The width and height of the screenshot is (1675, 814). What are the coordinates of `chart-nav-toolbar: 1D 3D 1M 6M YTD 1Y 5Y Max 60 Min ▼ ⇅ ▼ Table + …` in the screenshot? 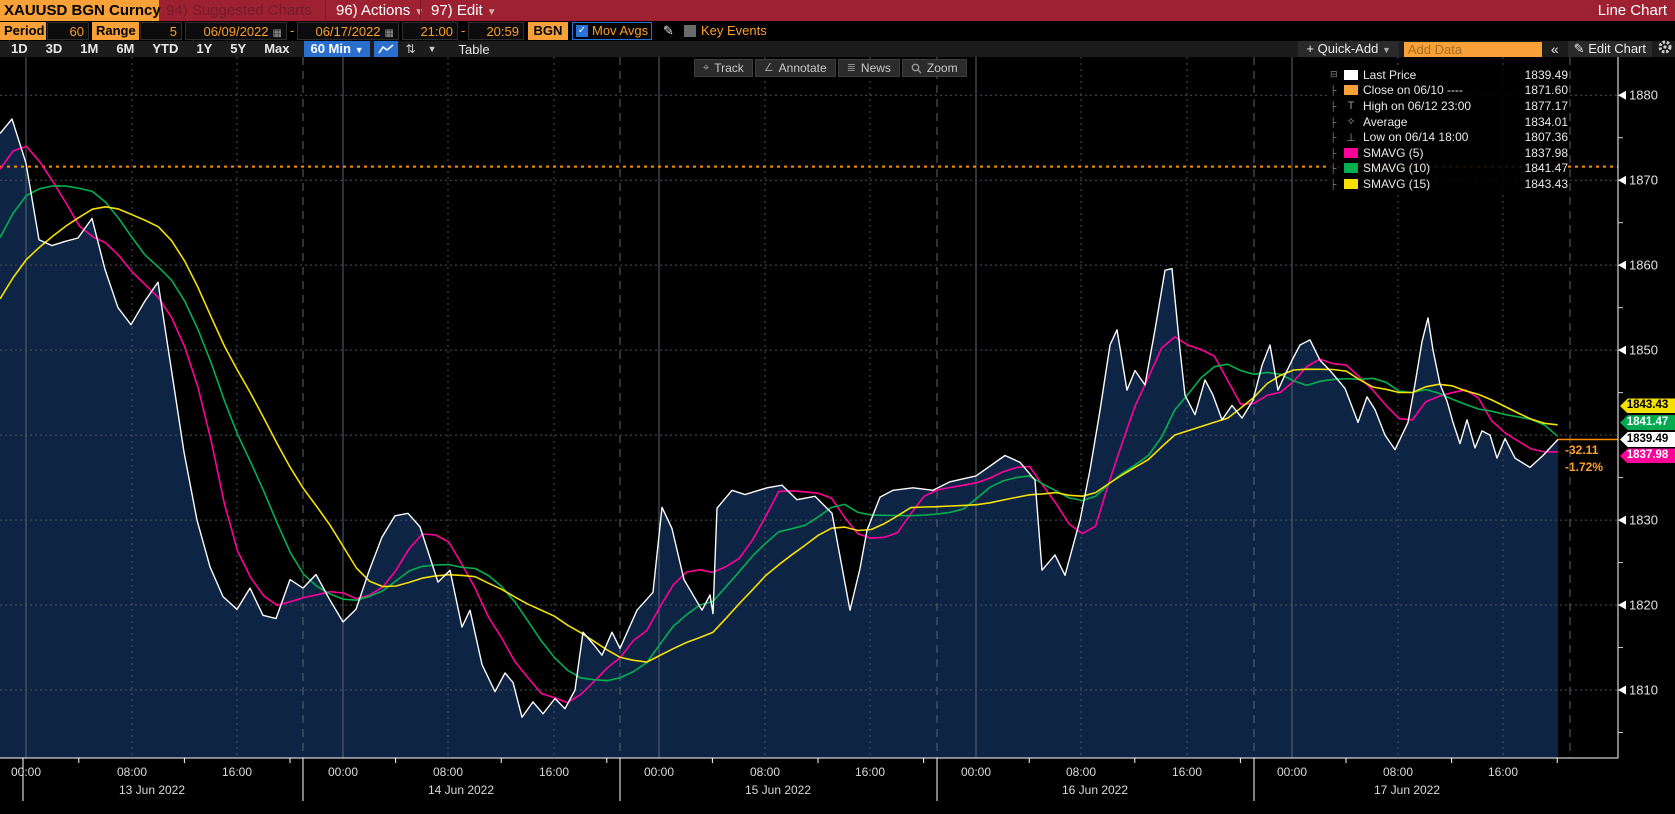 It's located at (837, 49).